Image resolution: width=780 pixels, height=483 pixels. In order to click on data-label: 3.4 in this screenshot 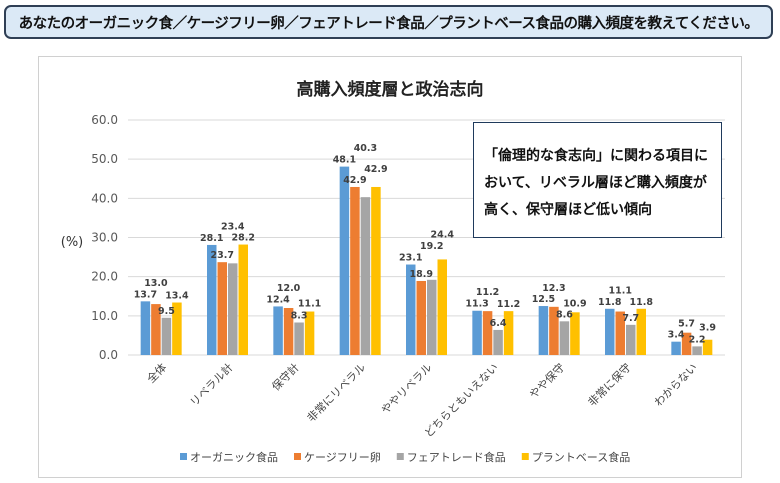, I will do `click(676, 335)`.